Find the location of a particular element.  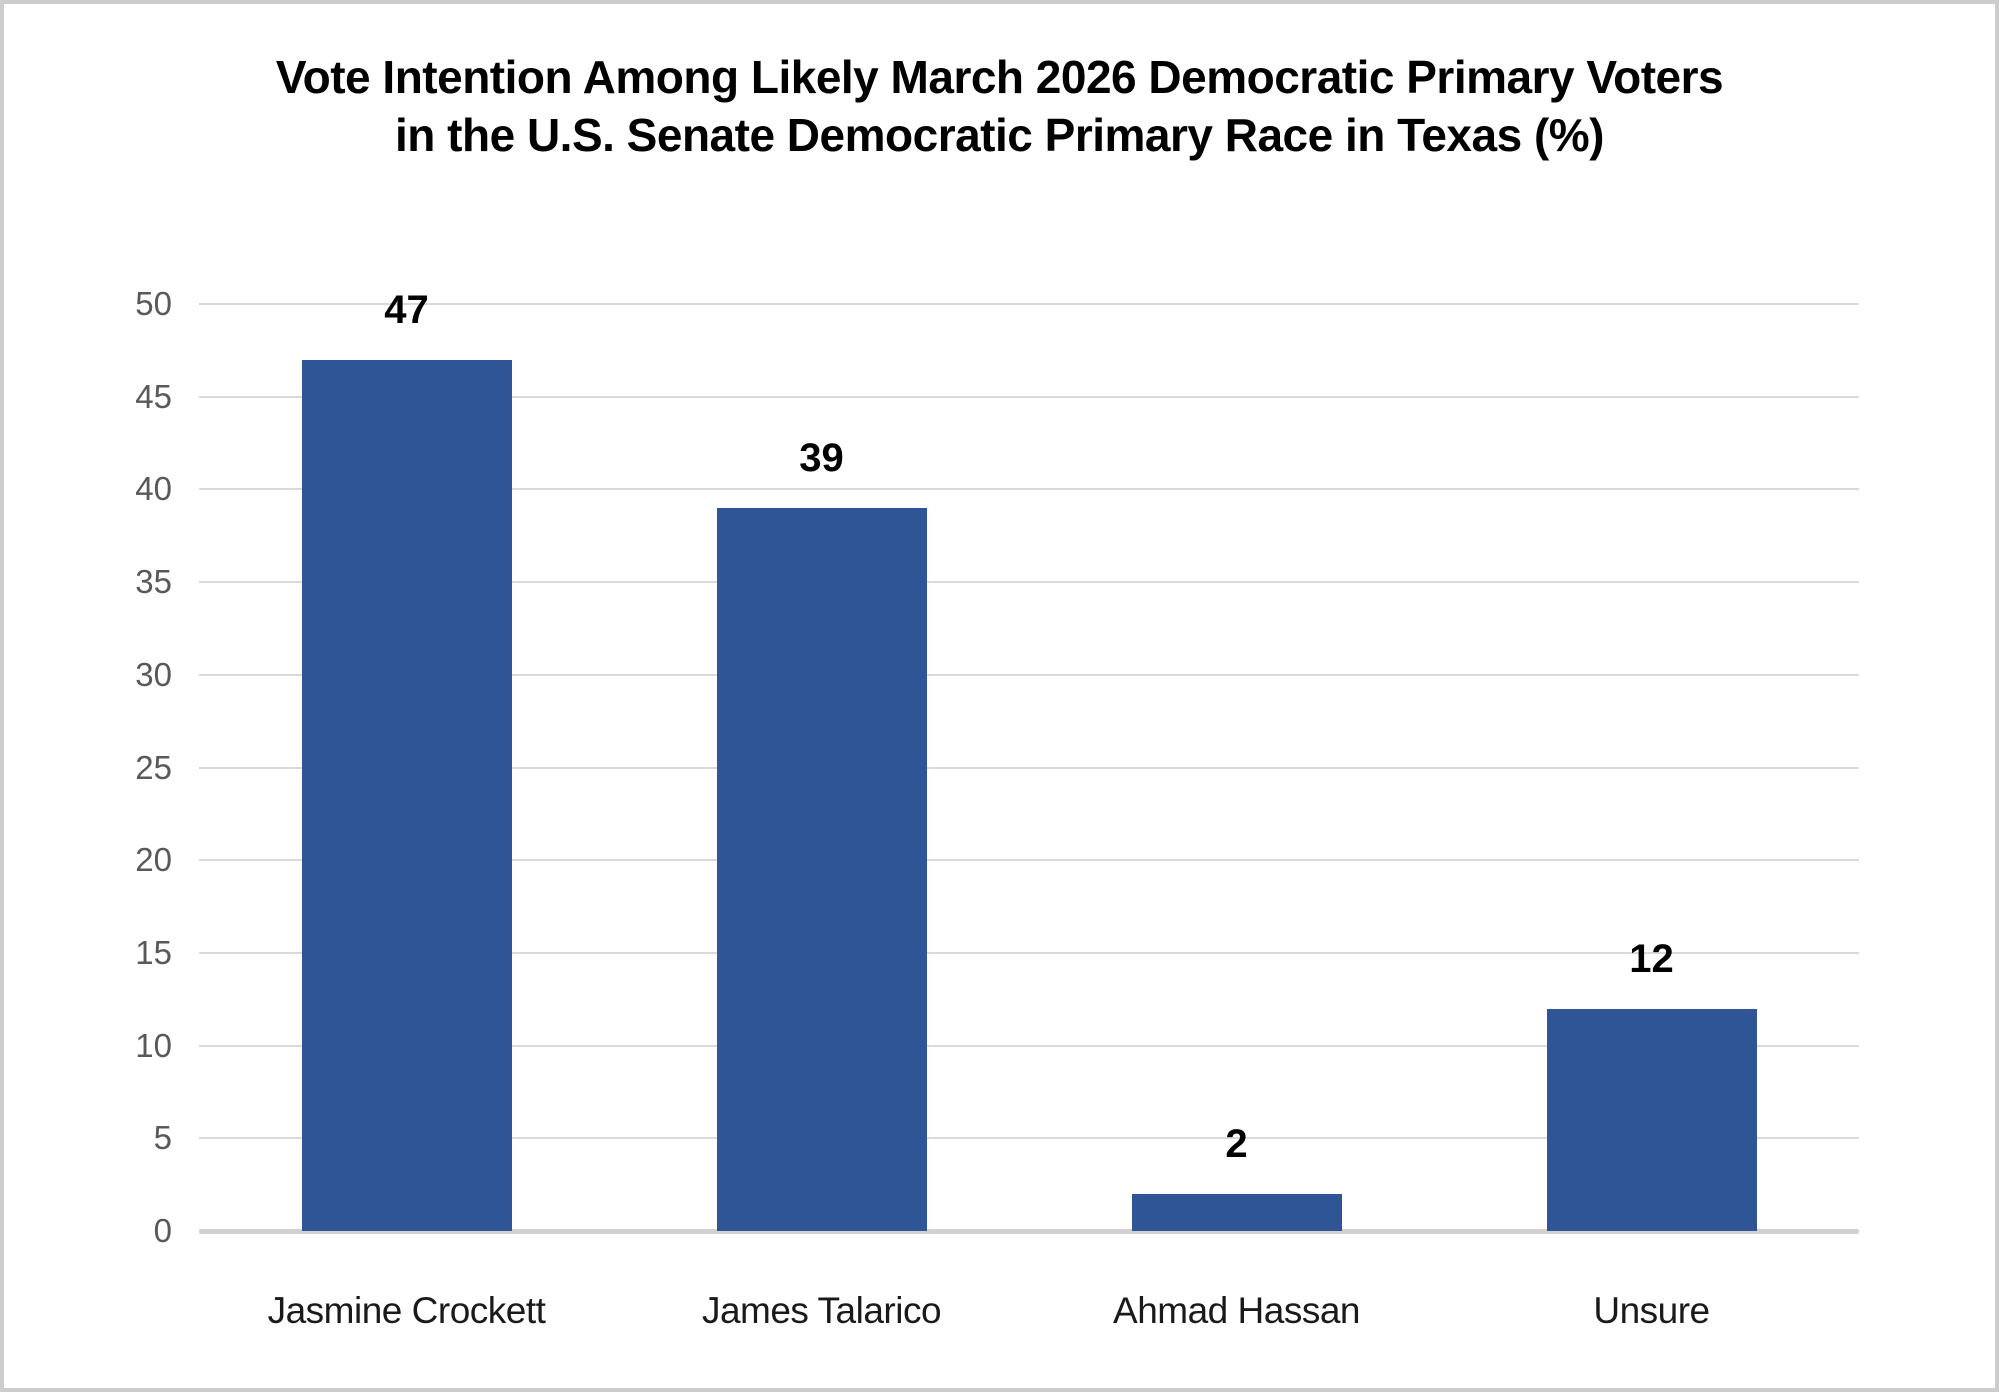

y-tick-label-15: 15 is located at coordinates (153, 952).